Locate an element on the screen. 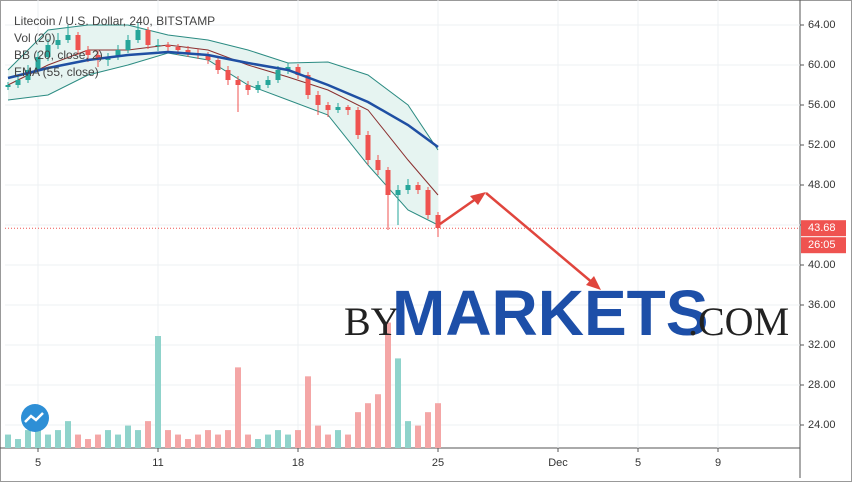 This screenshot has height=482, width=852. y-tick-label: 28.00 is located at coordinates (822, 385).